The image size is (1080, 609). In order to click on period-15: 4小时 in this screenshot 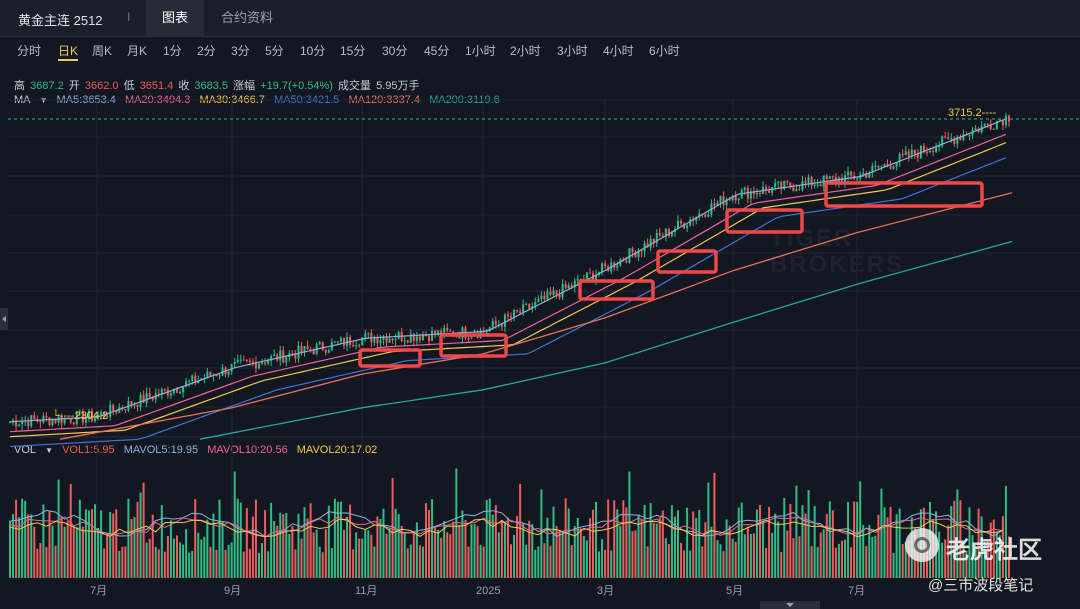, I will do `click(618, 51)`.